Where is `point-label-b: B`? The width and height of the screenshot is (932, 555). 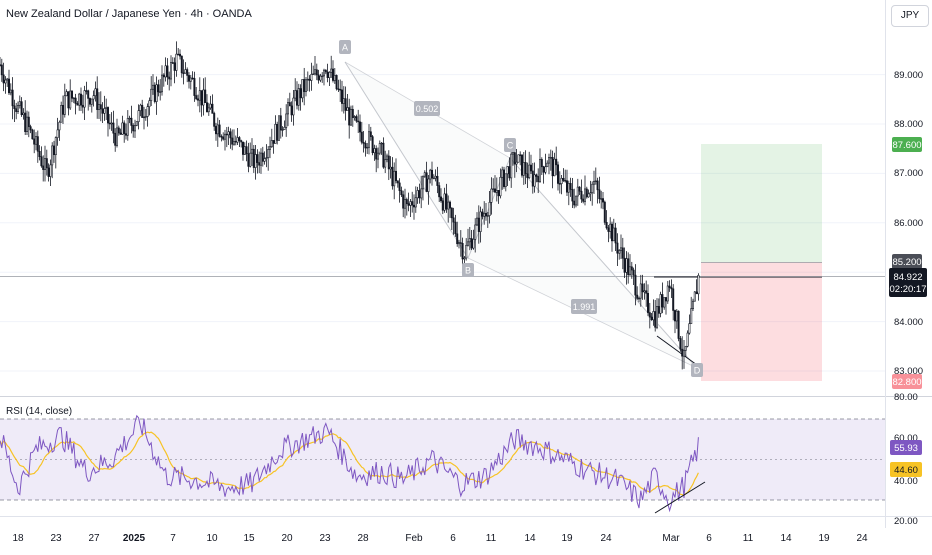 point-label-b: B is located at coordinates (468, 270).